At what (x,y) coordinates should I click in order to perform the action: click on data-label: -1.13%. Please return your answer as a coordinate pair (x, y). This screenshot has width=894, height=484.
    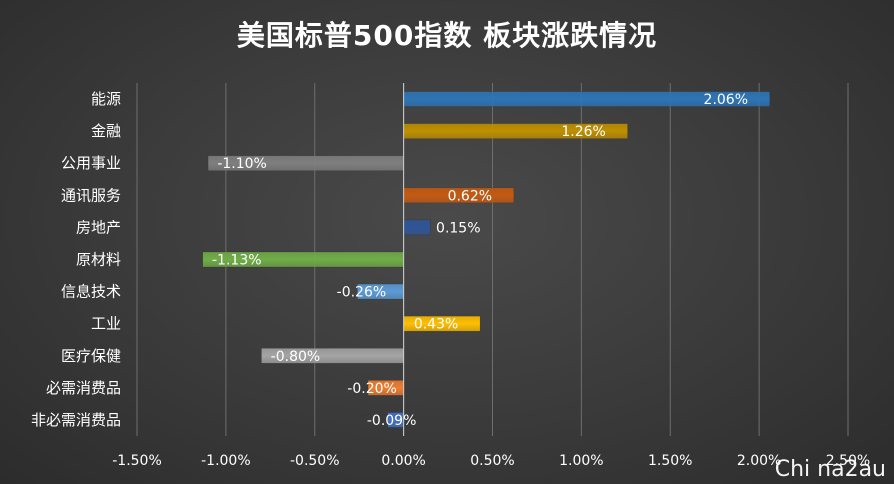
    Looking at the image, I should click on (237, 261).